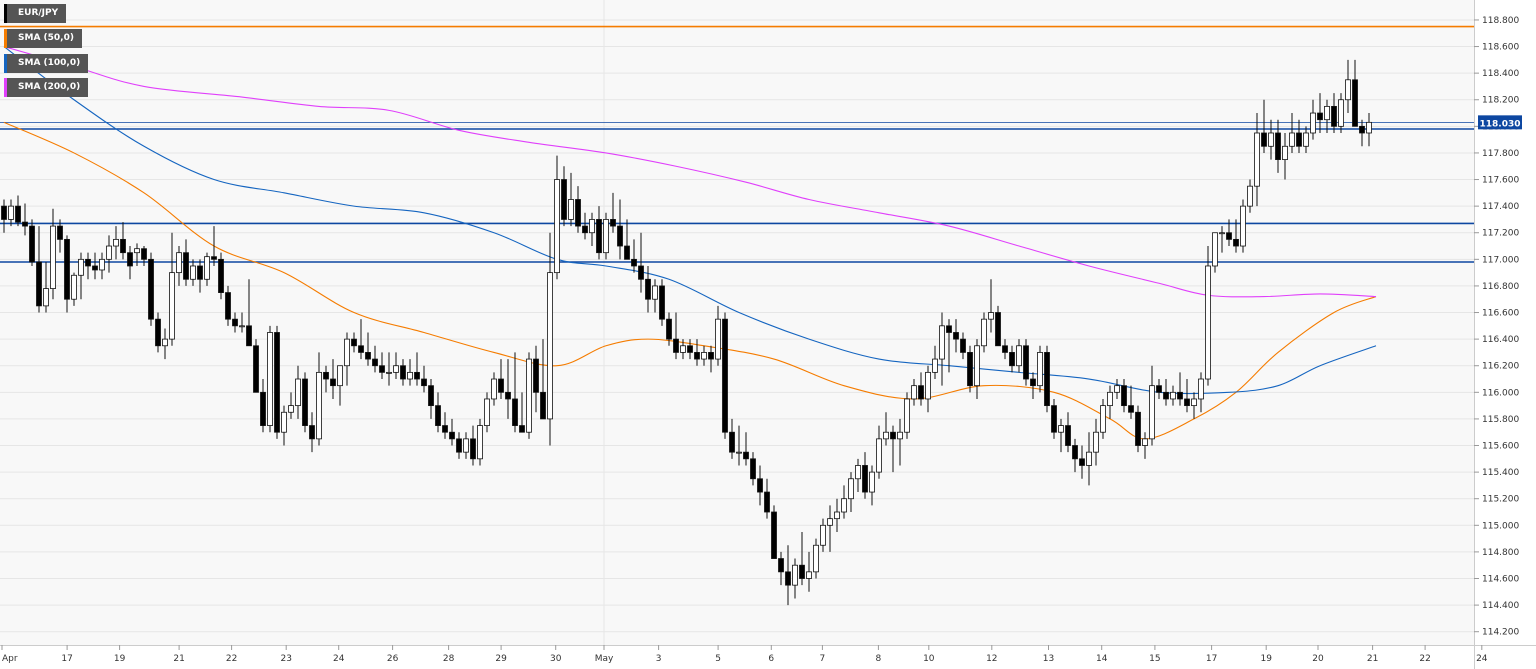 The width and height of the screenshot is (1536, 669). What do you see at coordinates (1500, 420) in the screenshot?
I see `y-tick-label: 115.800` at bounding box center [1500, 420].